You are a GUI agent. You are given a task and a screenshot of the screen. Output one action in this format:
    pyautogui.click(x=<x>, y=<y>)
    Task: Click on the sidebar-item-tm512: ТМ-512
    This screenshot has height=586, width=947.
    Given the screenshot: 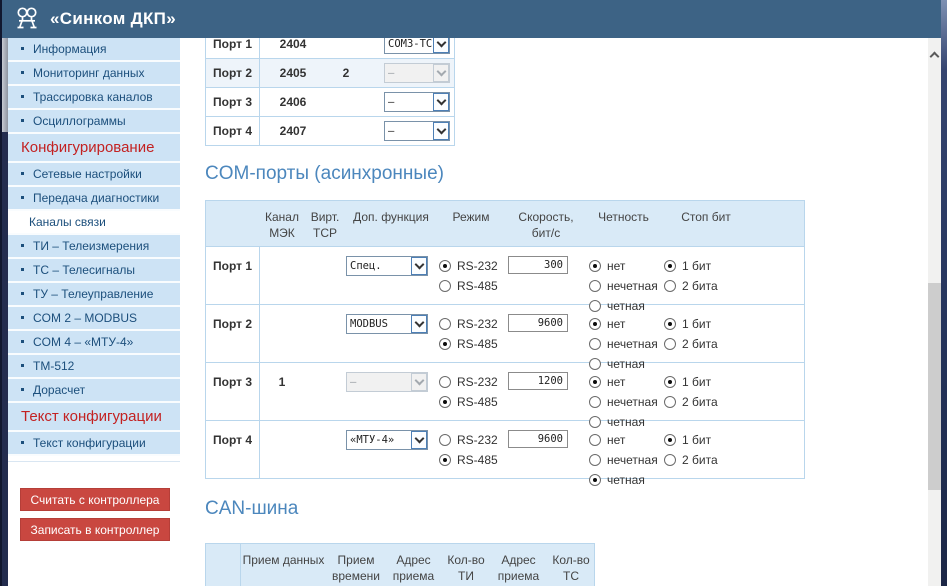 What is the action you would take?
    pyautogui.click(x=94, y=367)
    